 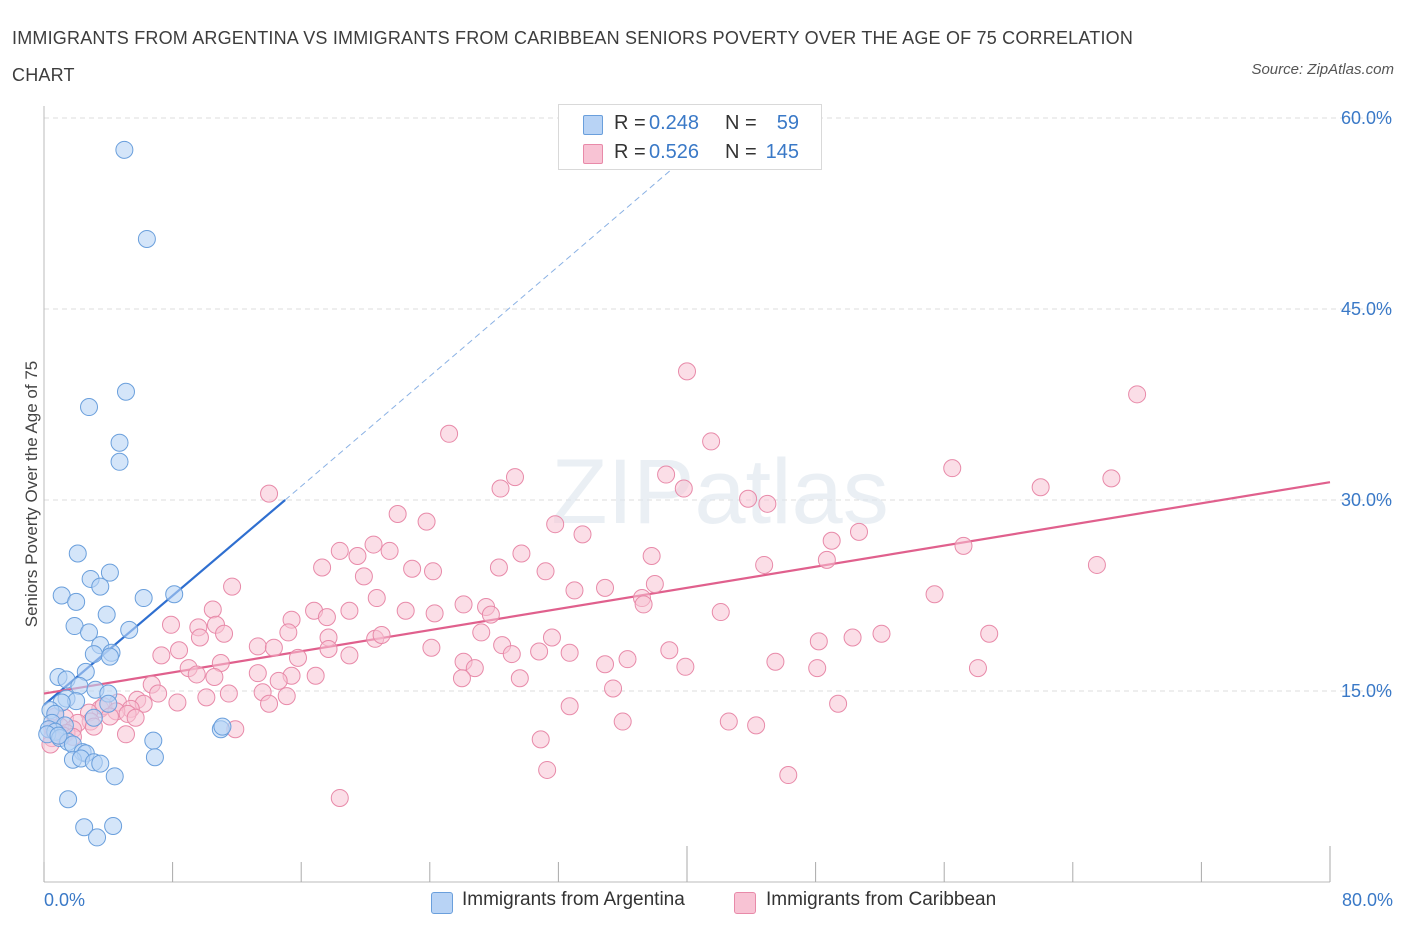 What do you see at coordinates (741, 123) in the screenshot?
I see `legend-n-label: N =` at bounding box center [741, 123].